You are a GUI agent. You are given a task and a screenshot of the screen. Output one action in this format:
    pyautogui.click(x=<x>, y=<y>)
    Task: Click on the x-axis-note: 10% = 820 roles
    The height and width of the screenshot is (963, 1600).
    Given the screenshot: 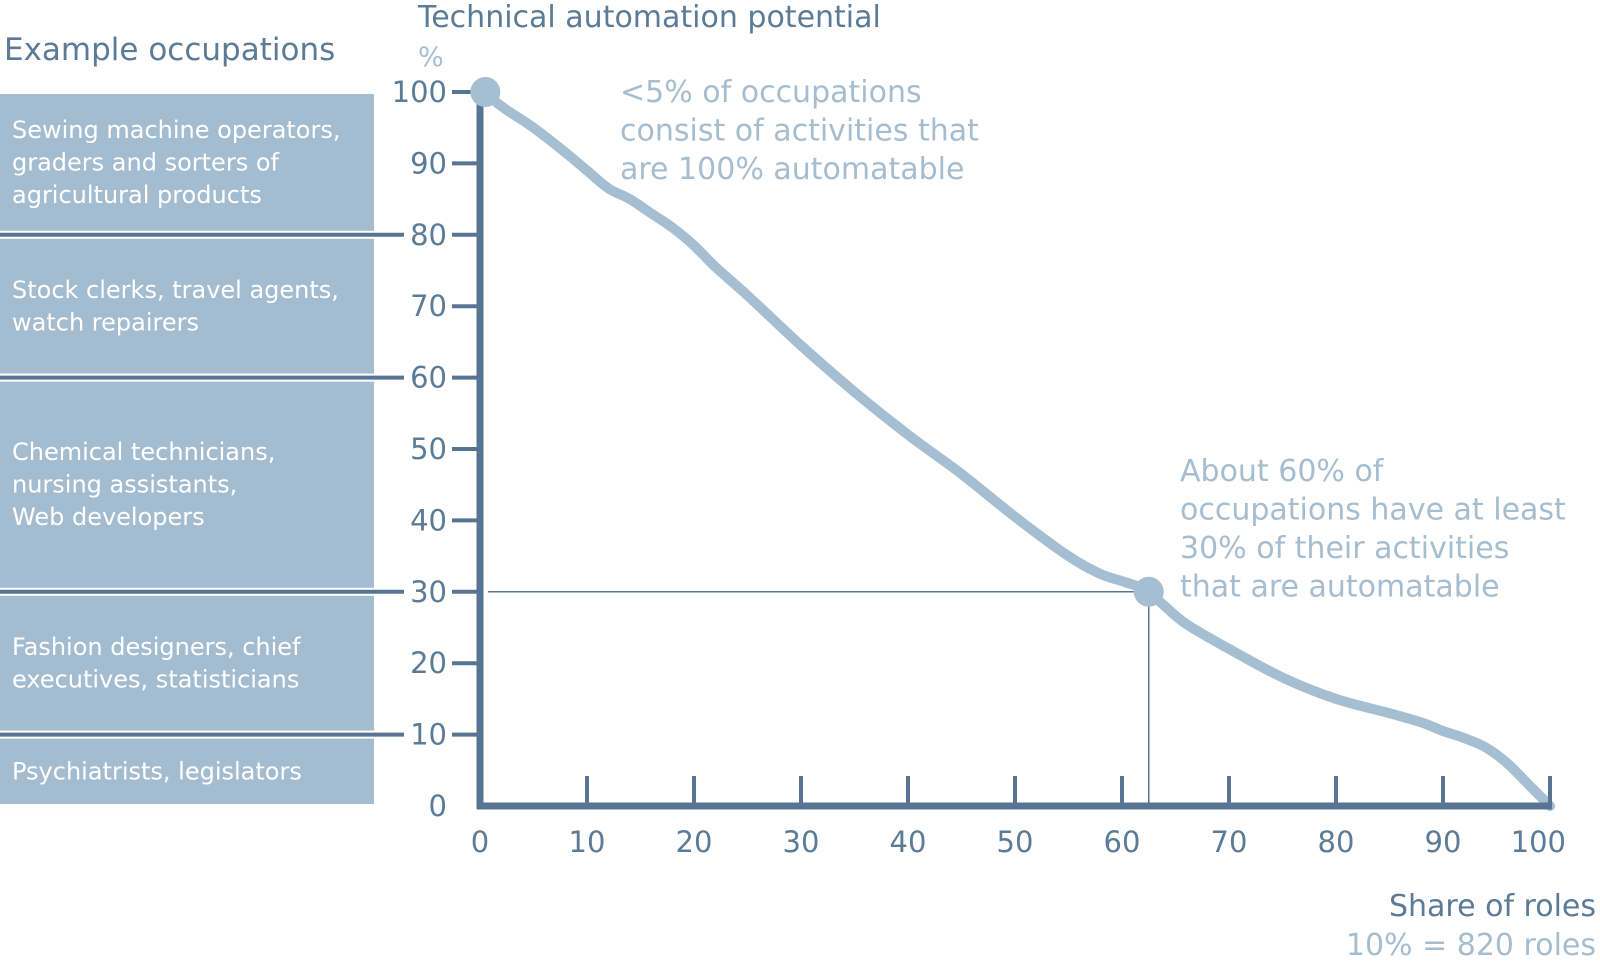 What is the action you would take?
    pyautogui.click(x=1471, y=945)
    